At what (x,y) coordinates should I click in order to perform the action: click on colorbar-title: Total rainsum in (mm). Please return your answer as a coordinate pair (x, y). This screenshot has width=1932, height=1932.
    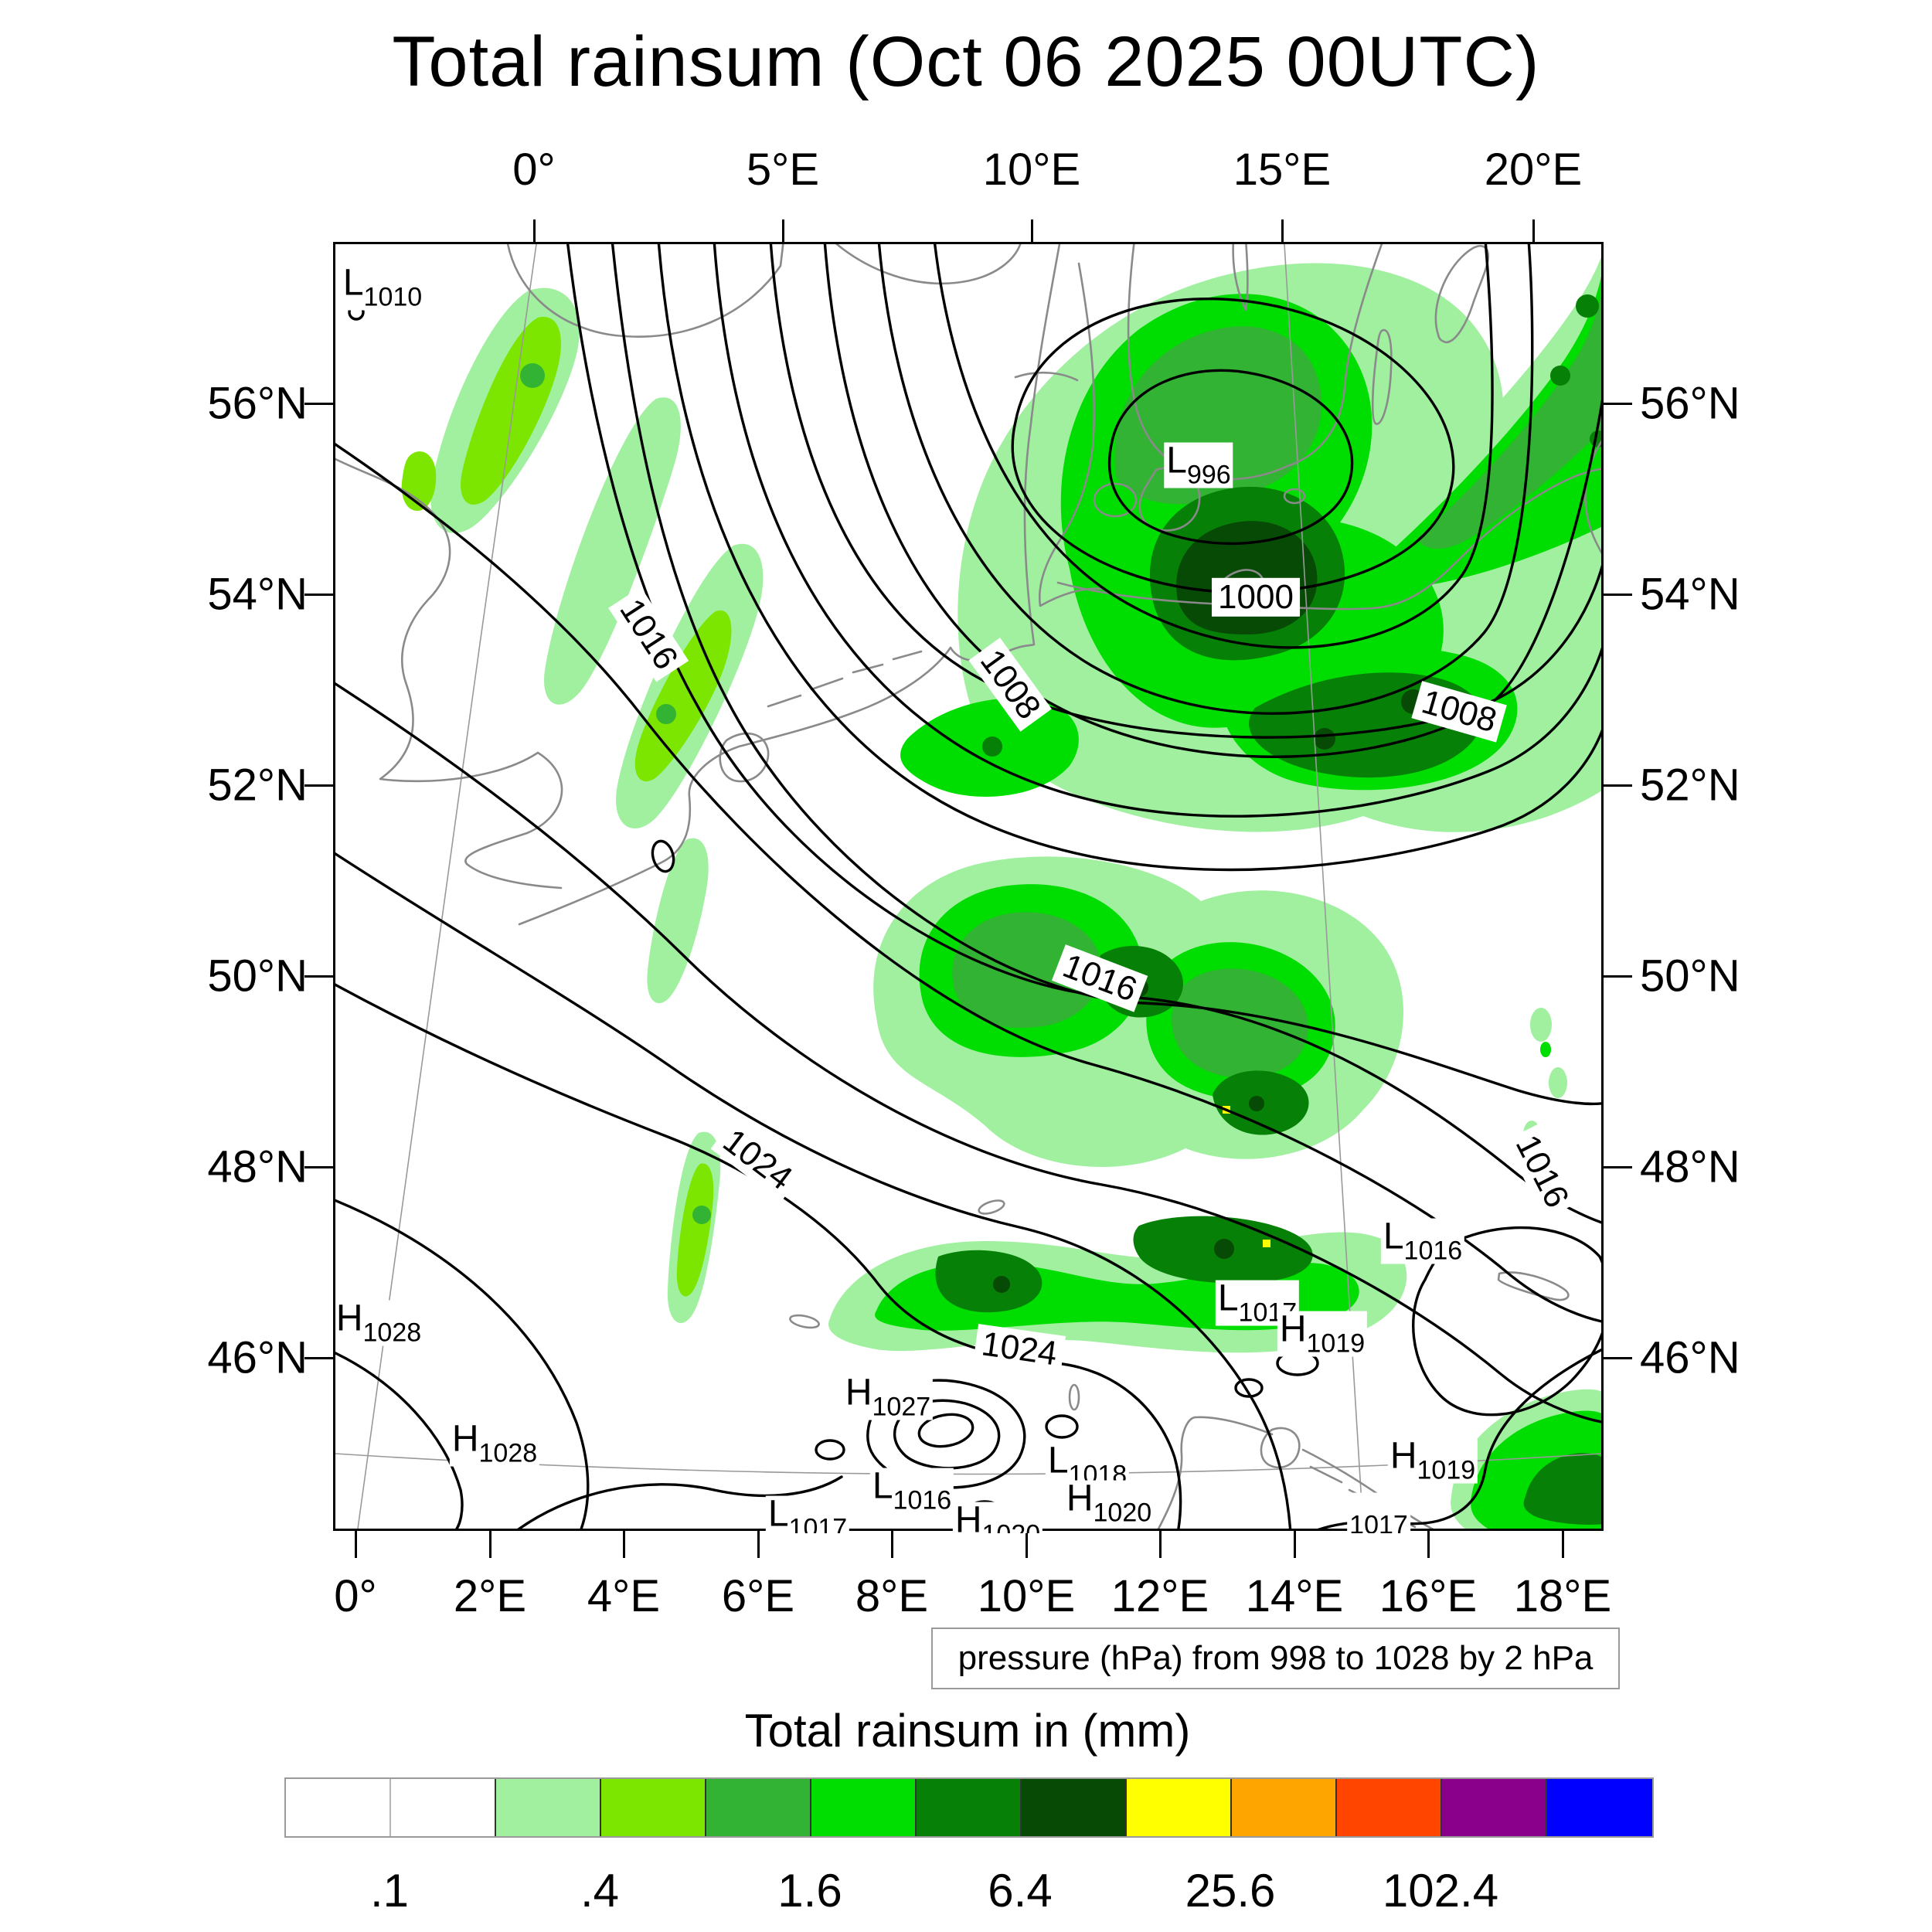
    Looking at the image, I should click on (968, 1731).